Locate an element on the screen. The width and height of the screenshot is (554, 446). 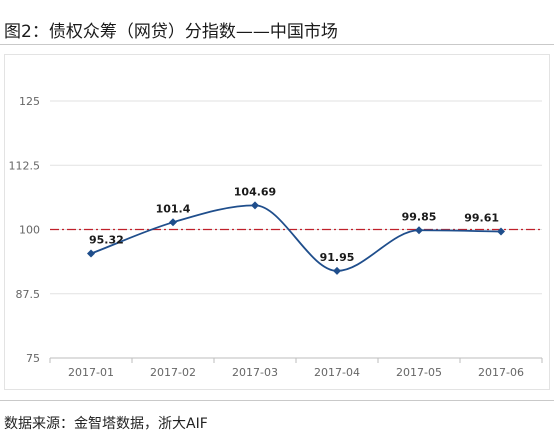
data-label: 95.32 is located at coordinates (106, 240).